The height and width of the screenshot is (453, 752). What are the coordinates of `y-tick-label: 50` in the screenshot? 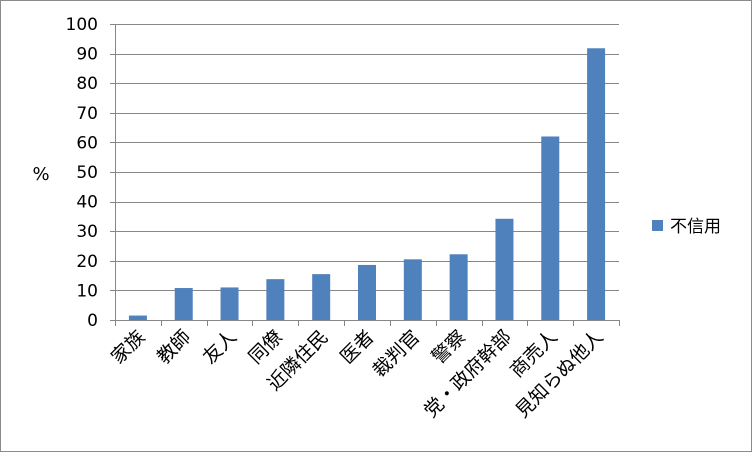 It's located at (87, 173).